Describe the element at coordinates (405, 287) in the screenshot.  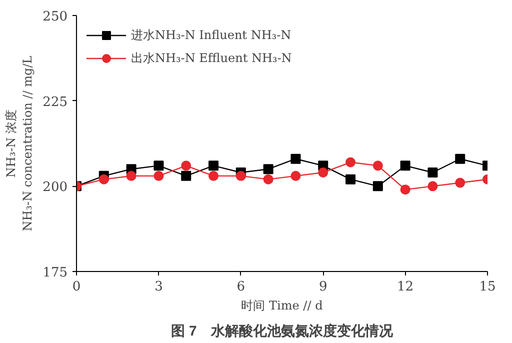
I see `x-tick-label: 12` at that location.